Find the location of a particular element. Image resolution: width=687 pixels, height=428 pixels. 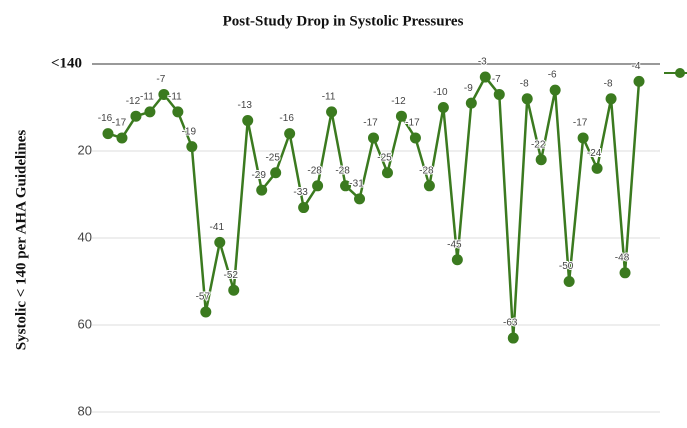

data-label: -31 is located at coordinates (356, 183).